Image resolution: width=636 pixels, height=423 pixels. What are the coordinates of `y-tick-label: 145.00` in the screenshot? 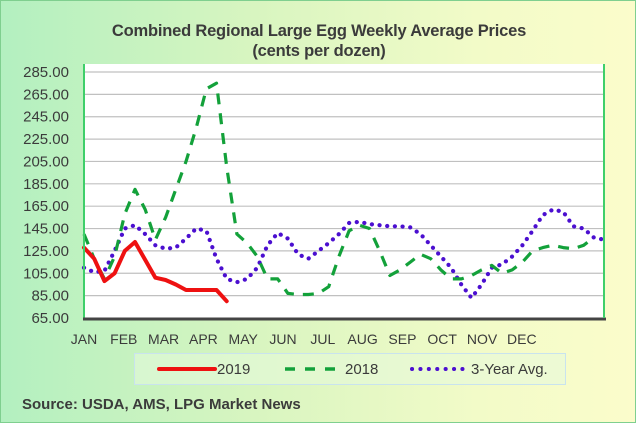 It's located at (46, 229).